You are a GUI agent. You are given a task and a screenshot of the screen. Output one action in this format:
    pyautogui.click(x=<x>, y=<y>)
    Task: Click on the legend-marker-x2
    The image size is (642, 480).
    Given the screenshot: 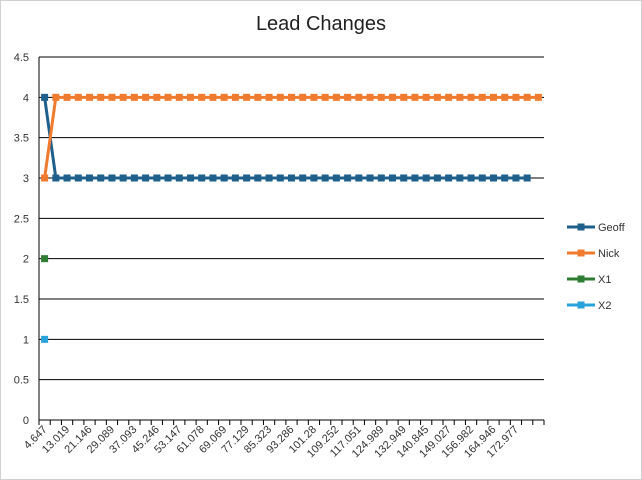 What is the action you would take?
    pyautogui.click(x=581, y=305)
    